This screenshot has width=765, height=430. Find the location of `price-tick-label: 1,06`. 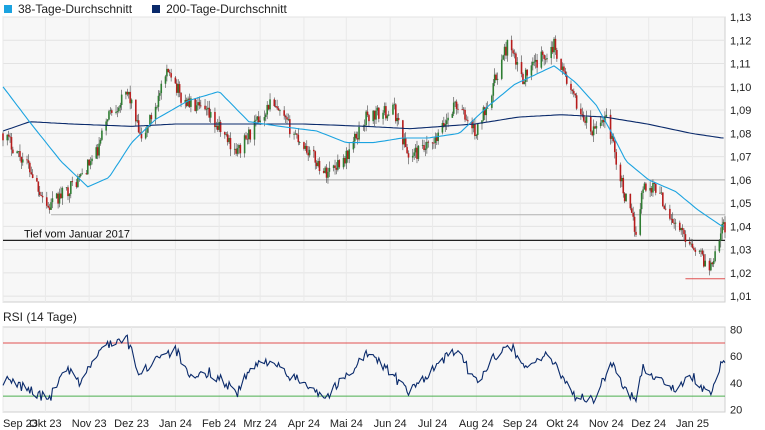

price-tick-label: 1,06 is located at coordinates (740, 181).